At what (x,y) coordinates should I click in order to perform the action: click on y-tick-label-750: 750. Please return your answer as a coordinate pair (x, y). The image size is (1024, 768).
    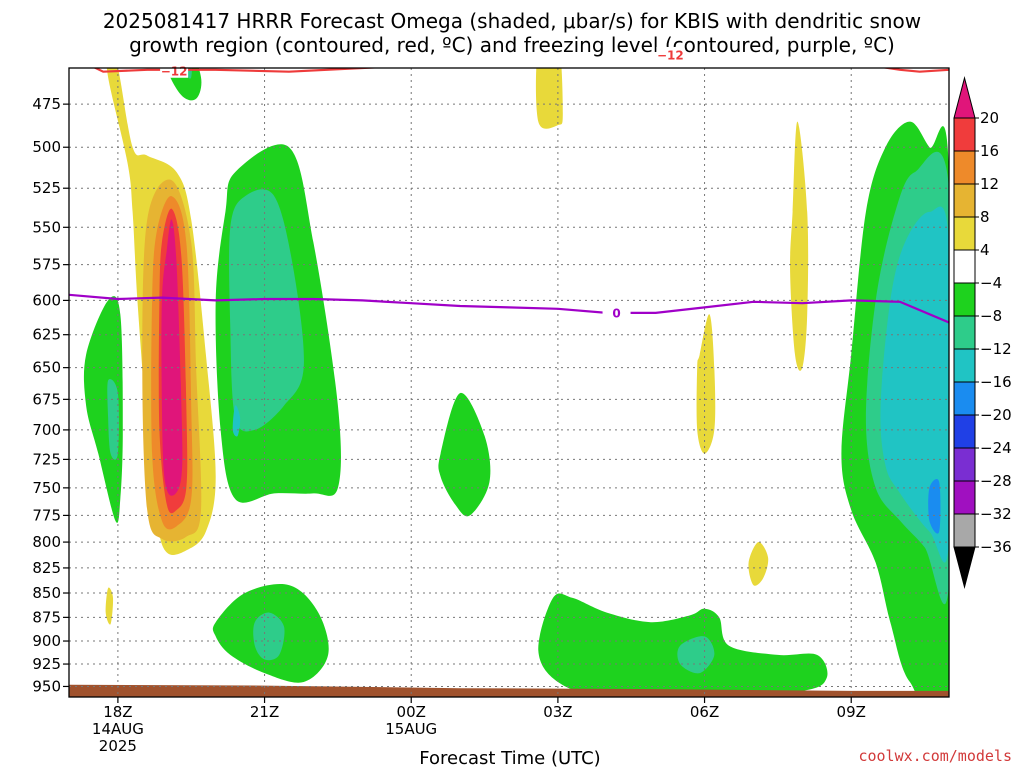
    Looking at the image, I should click on (46, 488).